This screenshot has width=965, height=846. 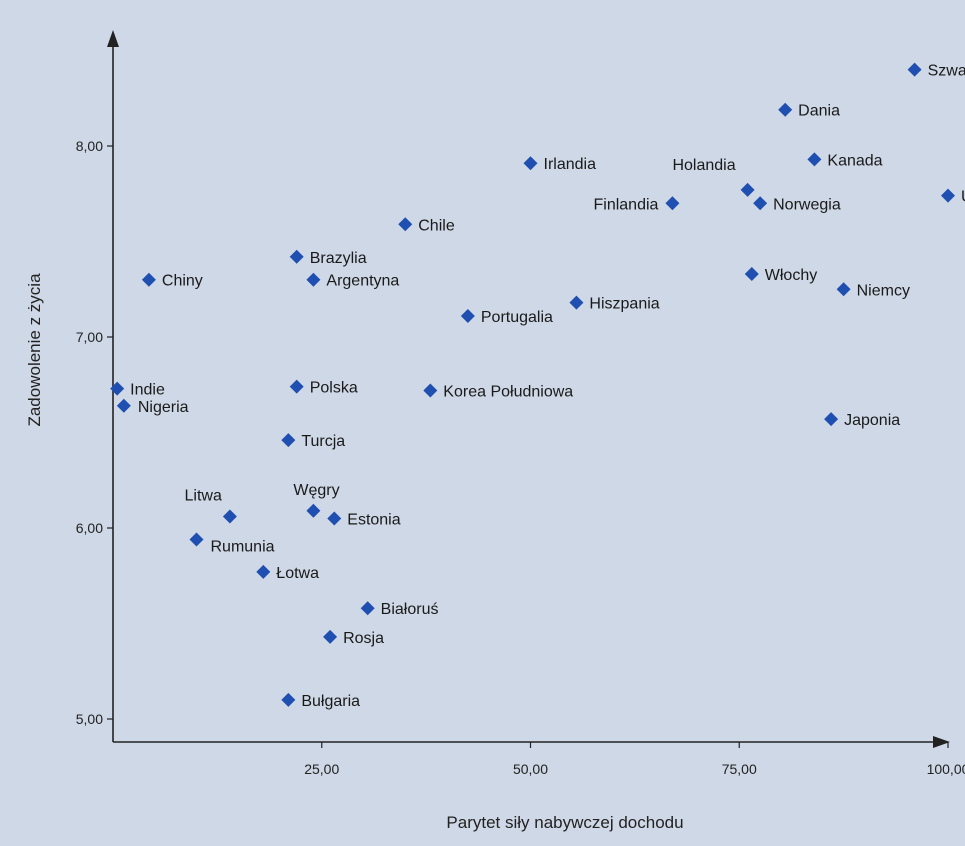 What do you see at coordinates (182, 281) in the screenshot?
I see `point-label: Chiny` at bounding box center [182, 281].